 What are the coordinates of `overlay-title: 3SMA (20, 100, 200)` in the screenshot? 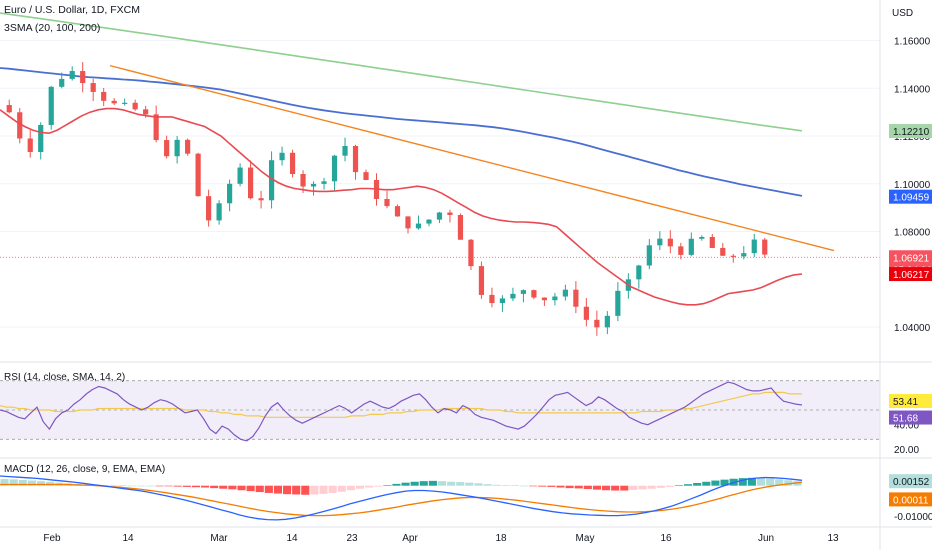 It's located at (52, 28).